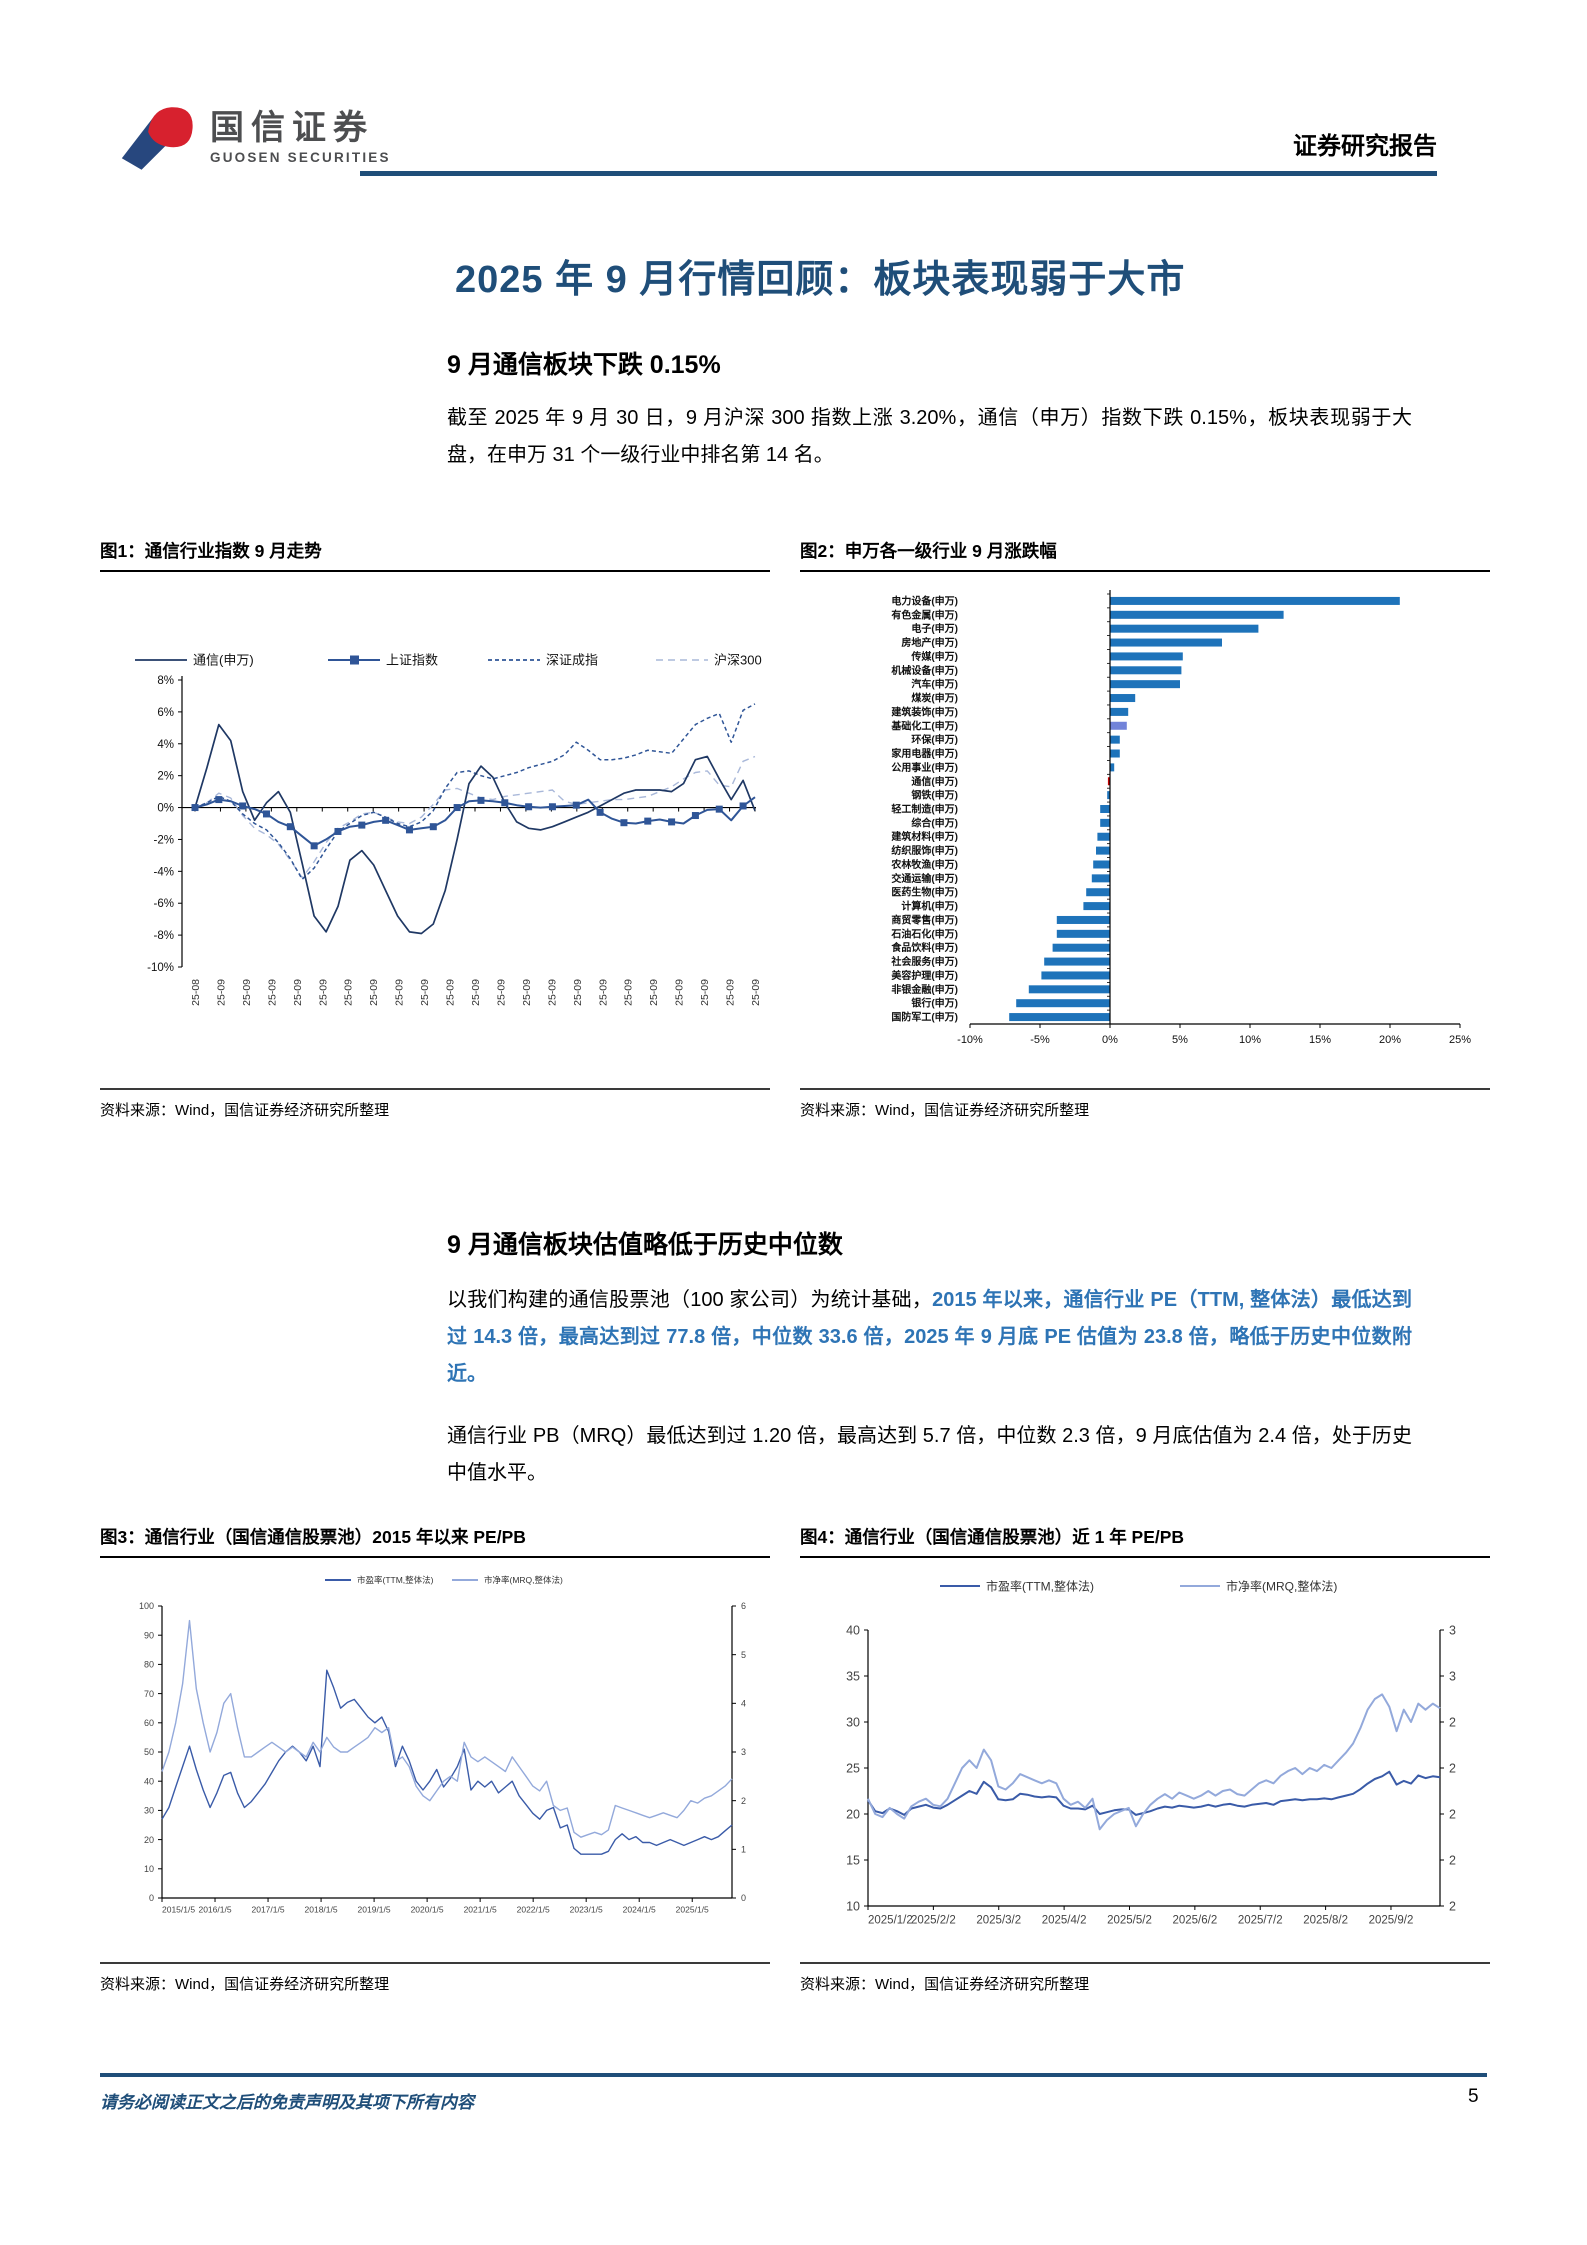 The height and width of the screenshot is (2245, 1587). What do you see at coordinates (934, 628) in the screenshot?
I see `svg-text: 电子(申万)` at bounding box center [934, 628].